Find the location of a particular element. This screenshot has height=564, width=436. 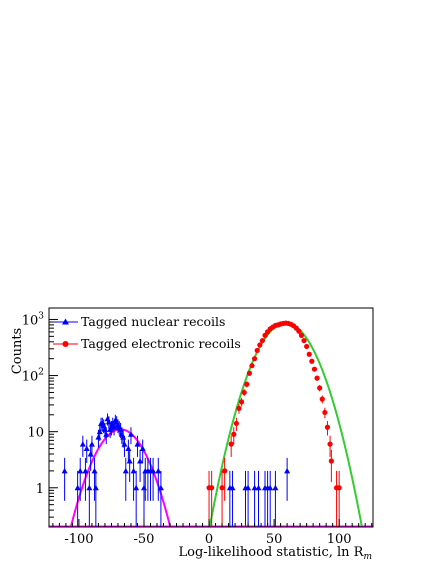

x-axis-title-subscript: m is located at coordinates (367, 557).